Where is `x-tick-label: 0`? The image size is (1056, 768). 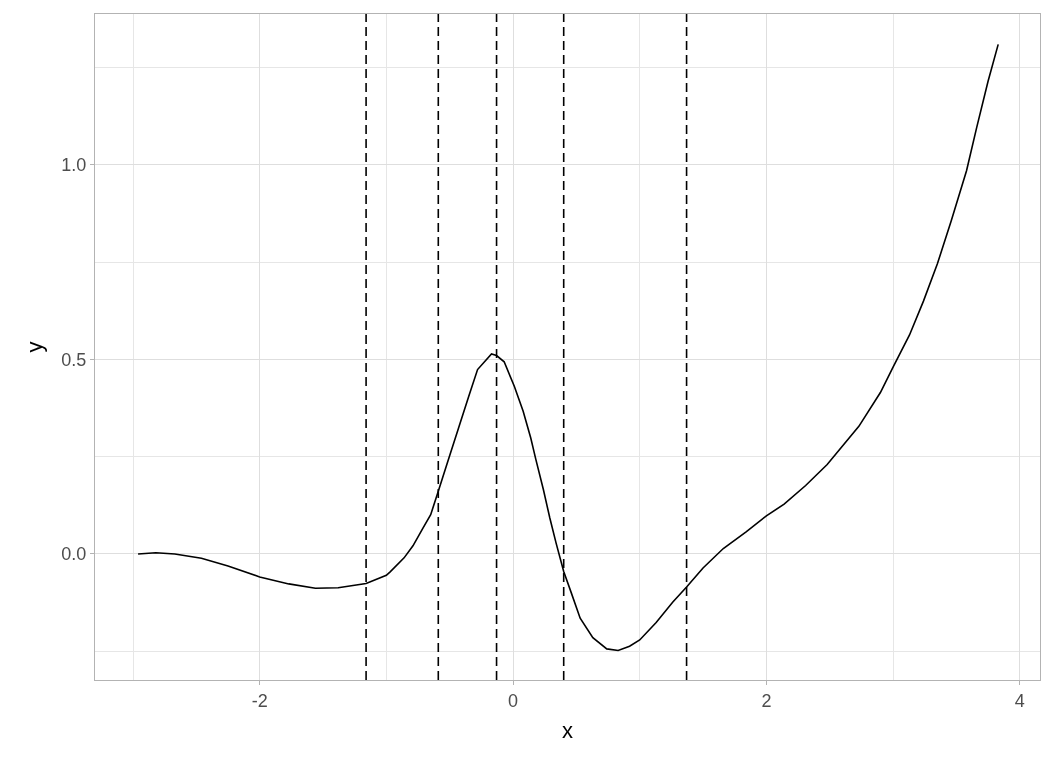 x-tick-label: 0 is located at coordinates (513, 700).